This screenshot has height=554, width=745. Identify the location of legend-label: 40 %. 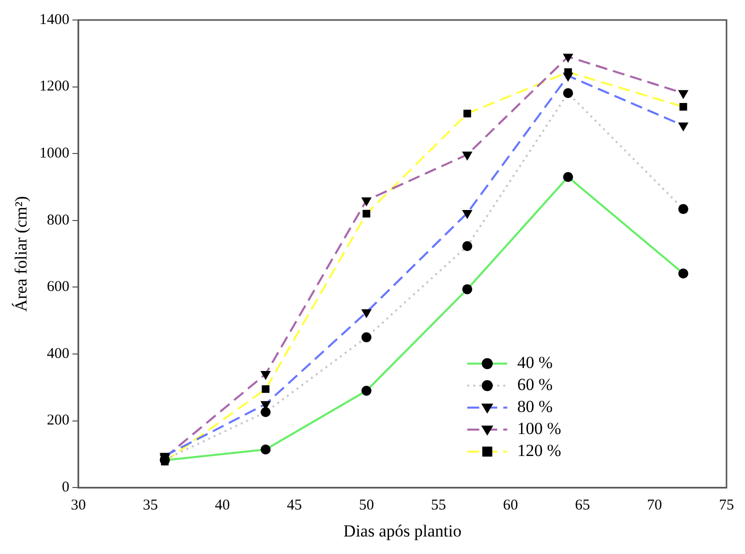
(535, 362).